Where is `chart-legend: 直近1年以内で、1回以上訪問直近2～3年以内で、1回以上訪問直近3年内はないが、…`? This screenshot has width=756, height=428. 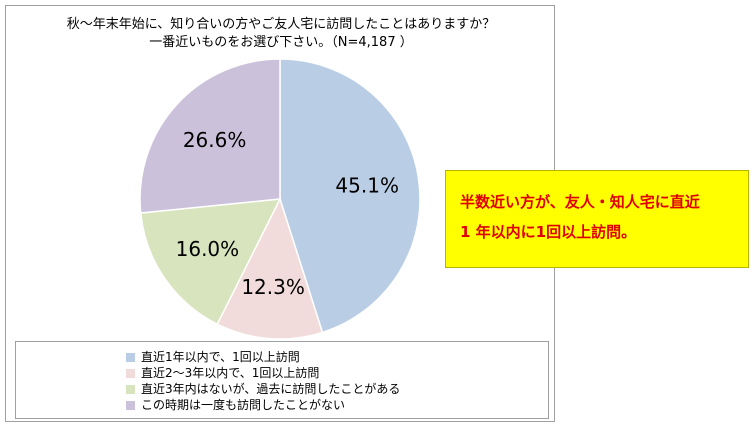
chart-legend: 直近1年以内で、1回以上訪問直近2～3年以内で、1回以上訪問直近3年内はないが、… is located at coordinates (282, 380).